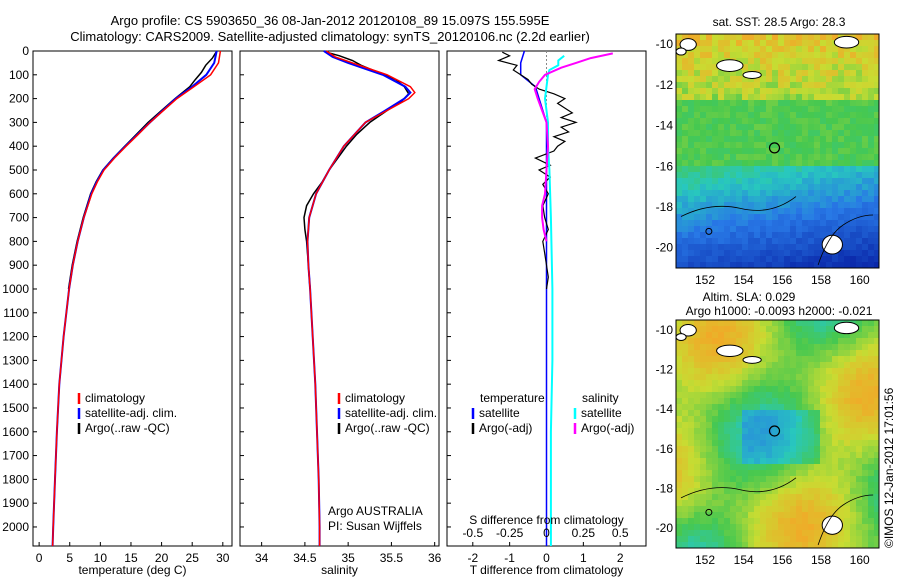 The width and height of the screenshot is (900, 580). Describe the element at coordinates (889, 467) in the screenshot. I see `imos-credit: ©IMOS 12-Jan-2012 17:01:56` at that location.